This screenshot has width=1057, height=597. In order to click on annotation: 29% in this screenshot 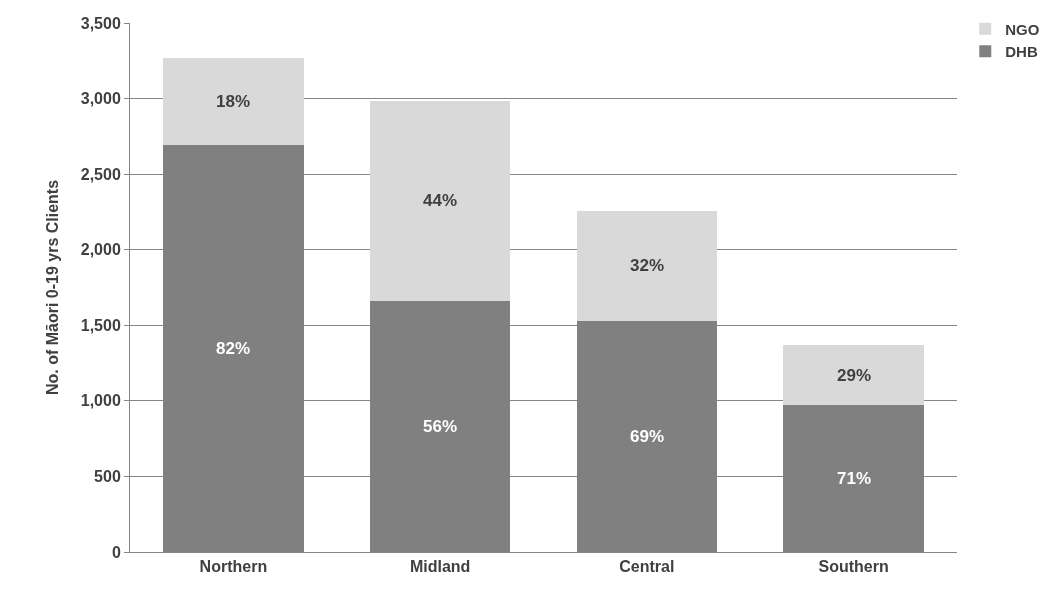, I will do `click(854, 375)`.